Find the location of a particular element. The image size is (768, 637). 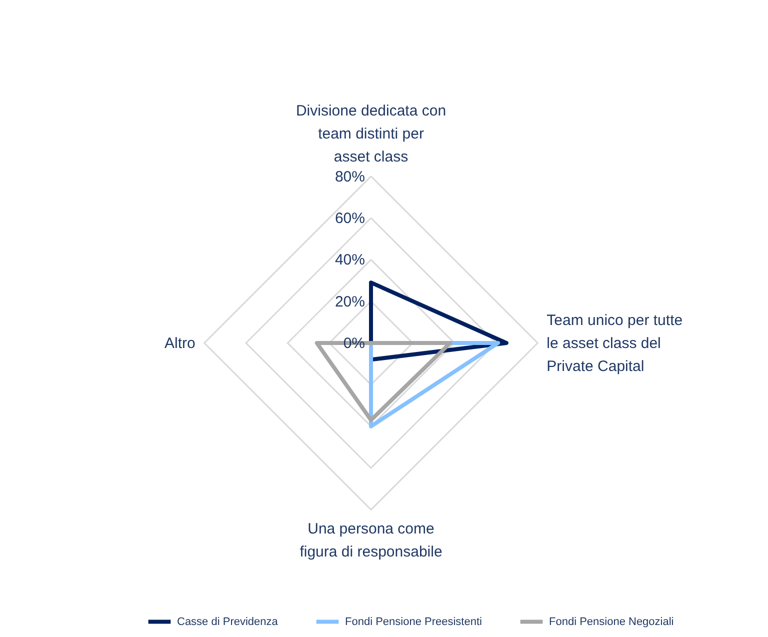

spoke-label: Altro is located at coordinates (180, 343).